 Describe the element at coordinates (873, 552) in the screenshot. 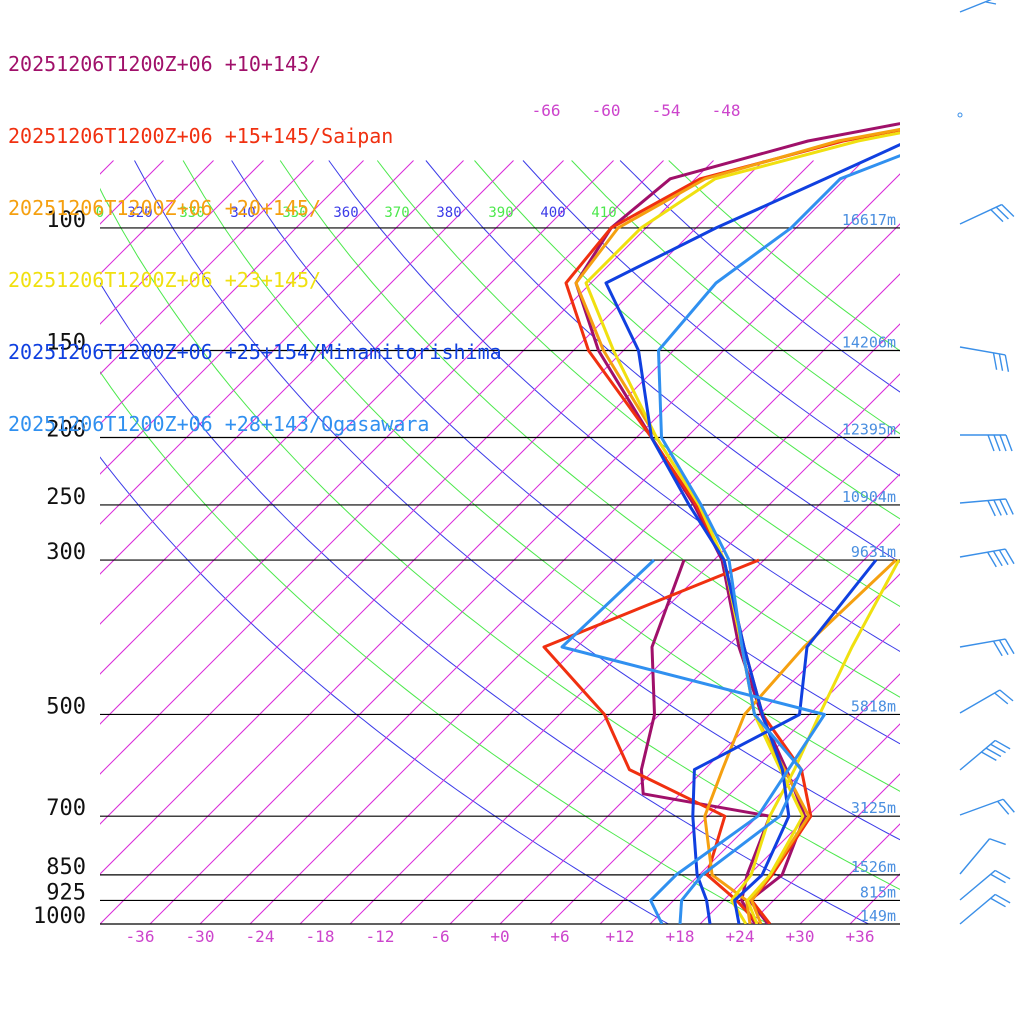

I see `height-label: 9631m` at that location.